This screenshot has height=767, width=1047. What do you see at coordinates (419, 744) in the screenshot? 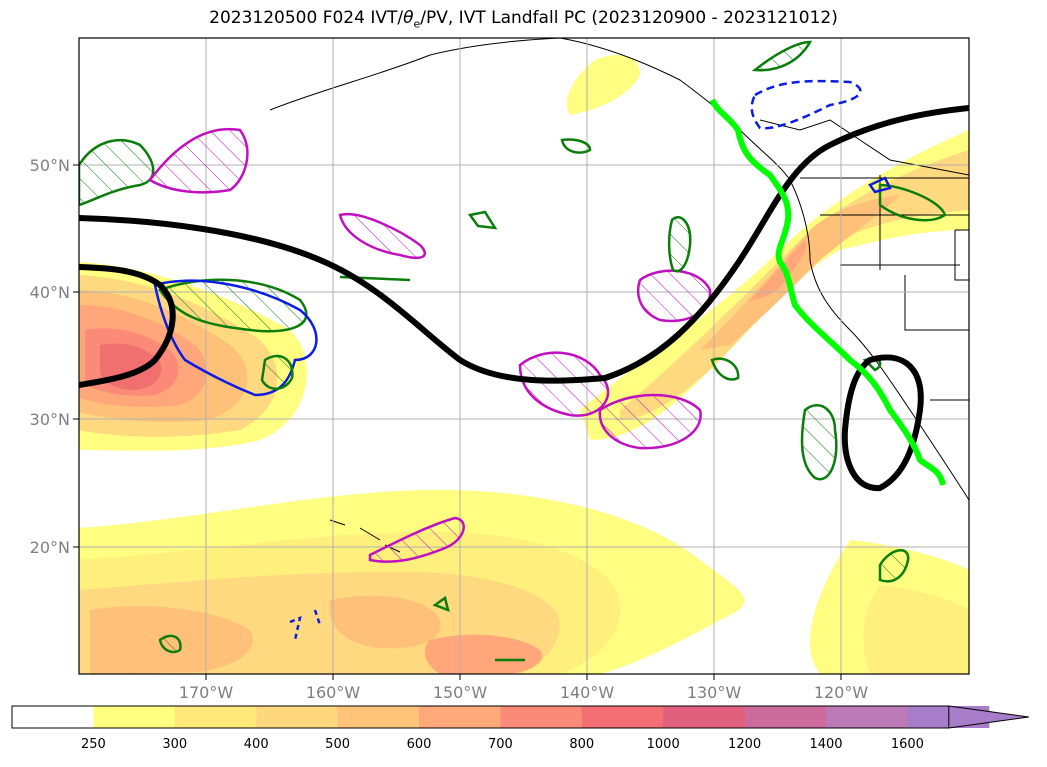
I see `colorbar-label: 600` at bounding box center [419, 744].